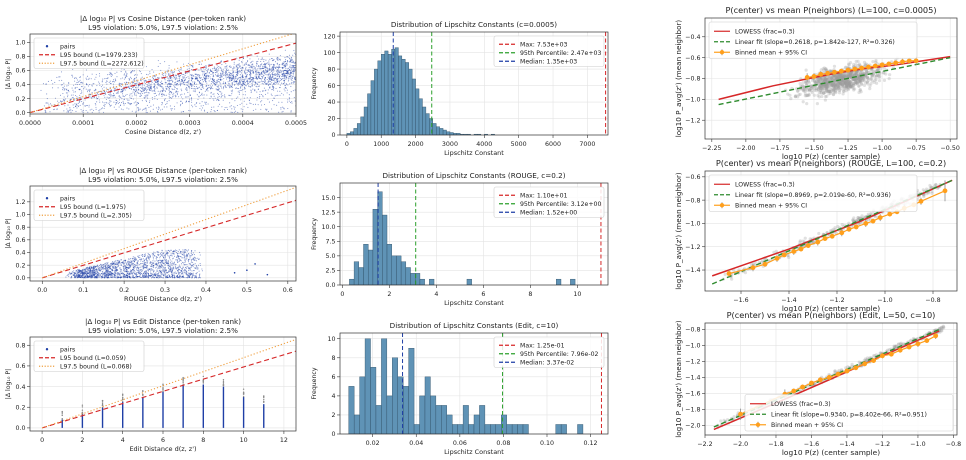 Image resolution: width=966 pixels, height=460 pixels. What do you see at coordinates (827, 73) in the screenshot?
I see `binned-mean-point` at bounding box center [827, 73].